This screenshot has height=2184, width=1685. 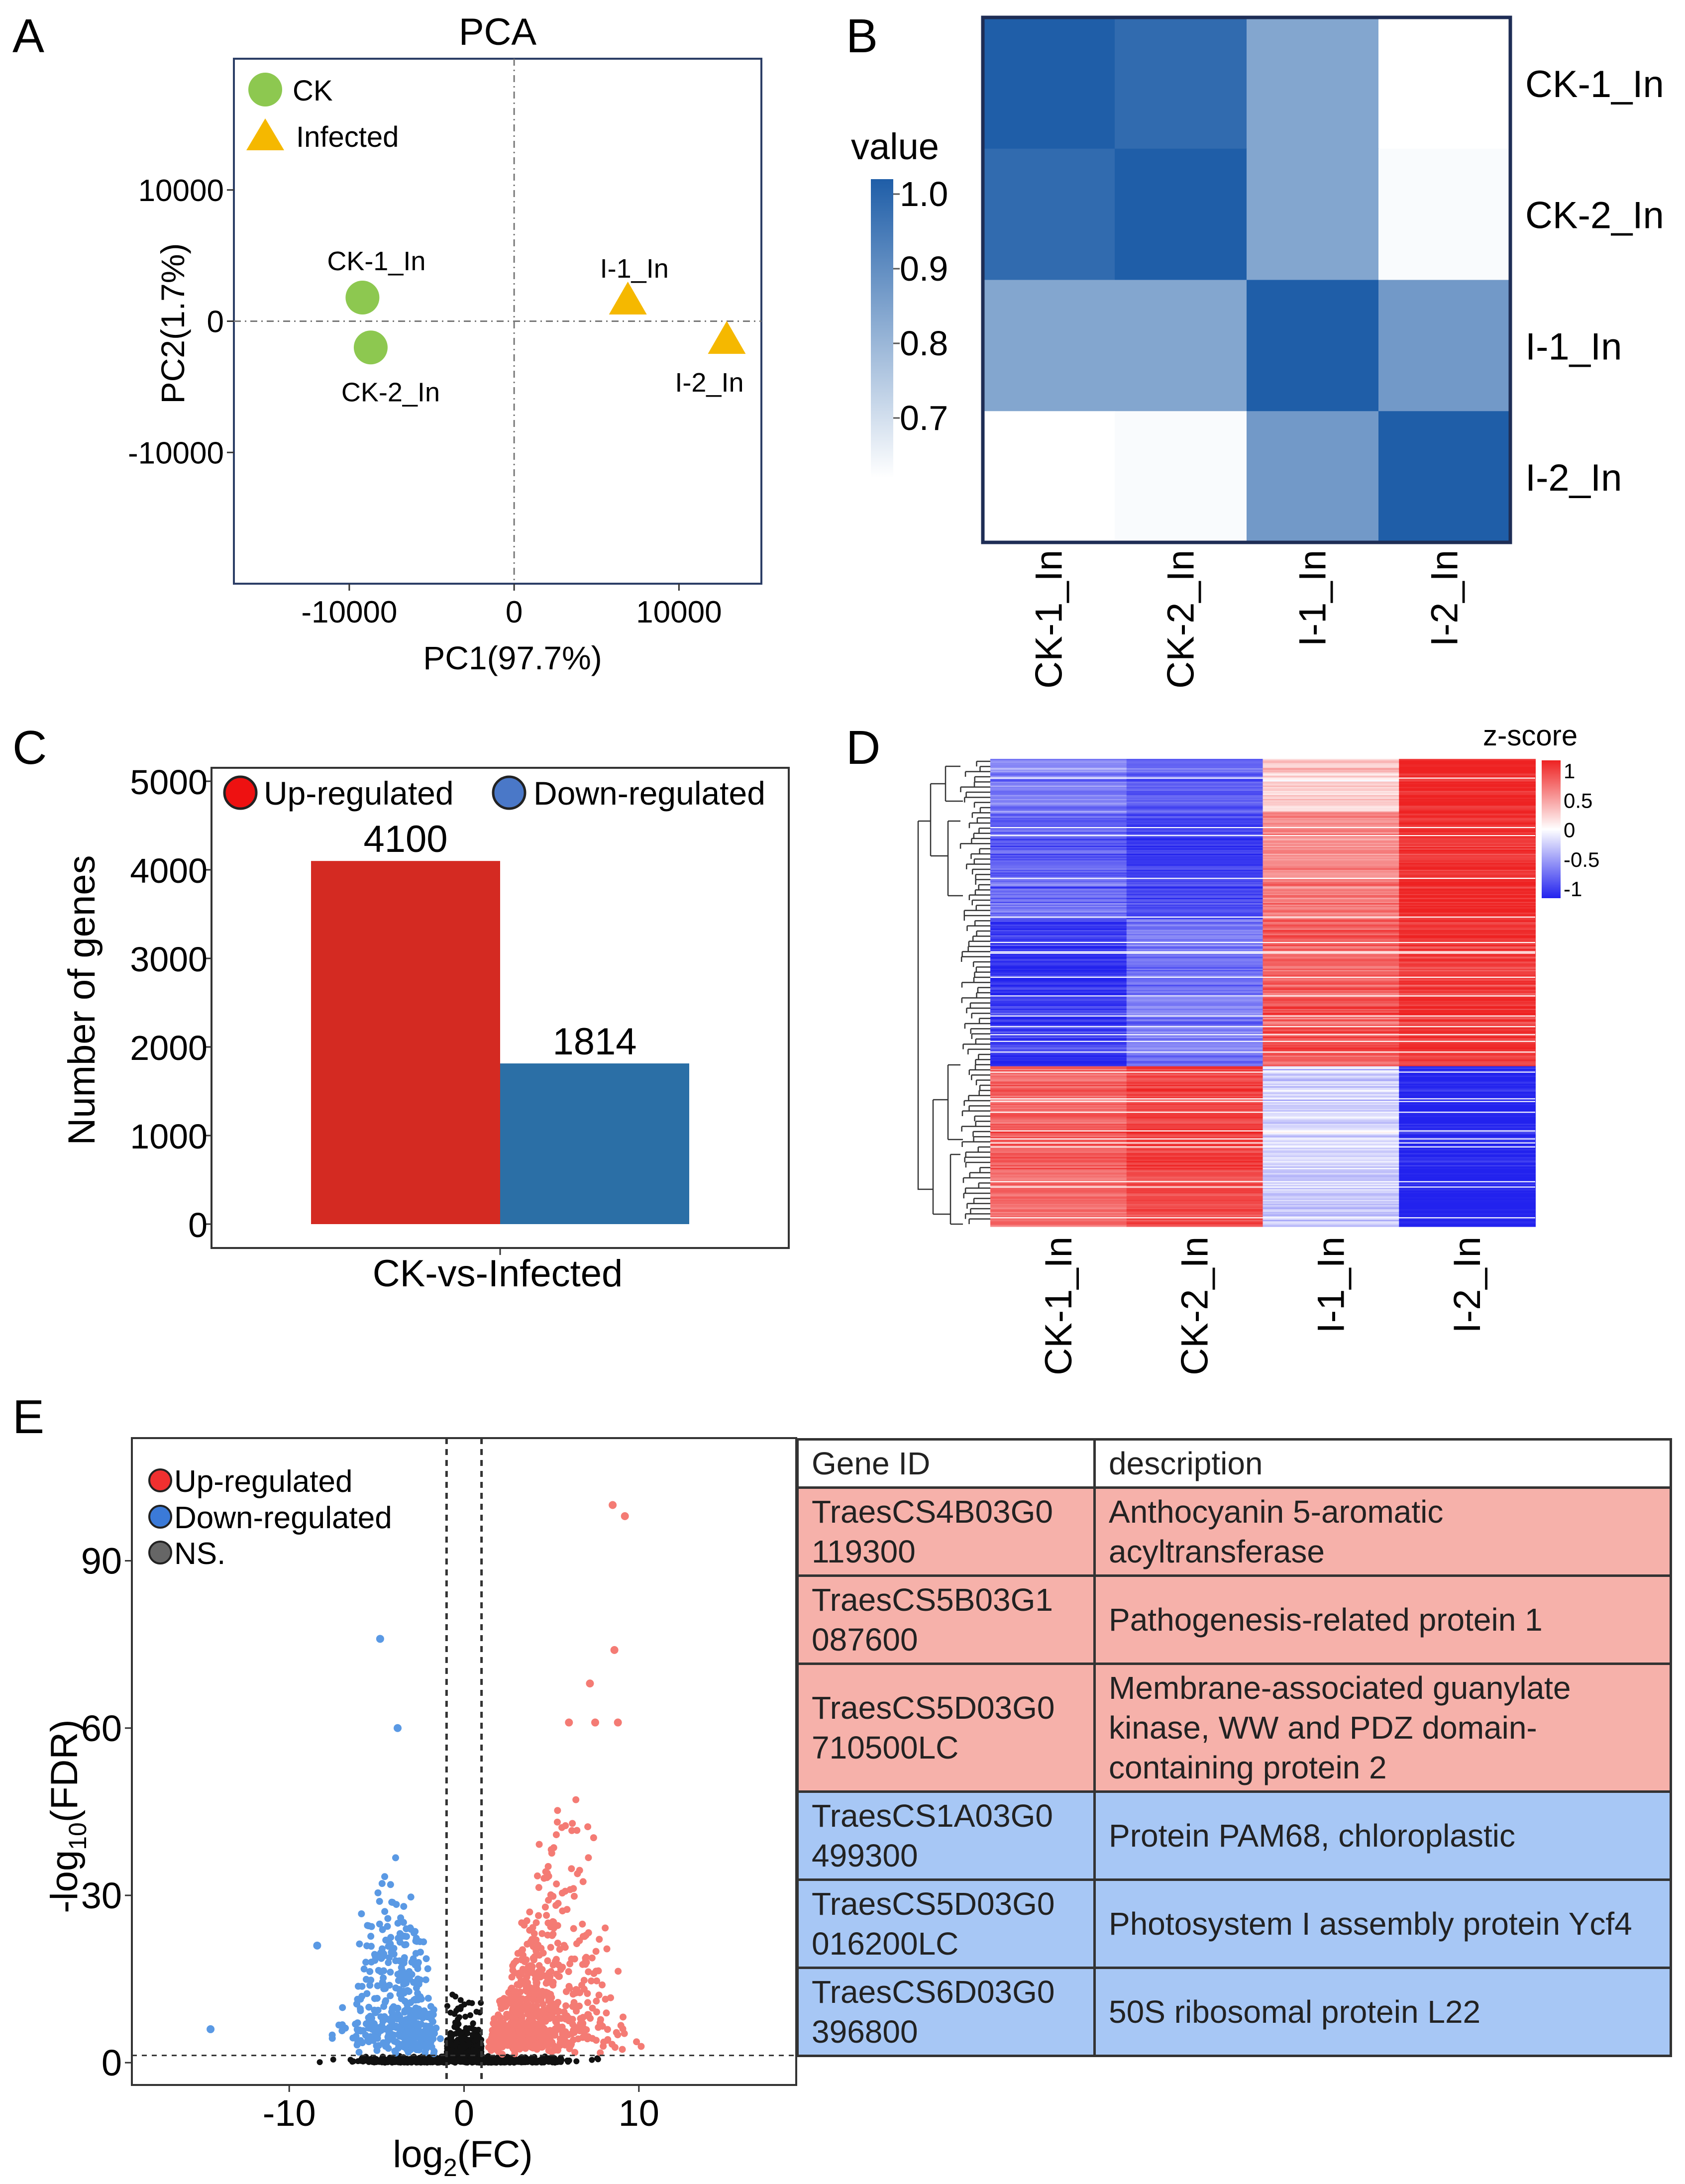 I want to click on correlation-col-label: I-1_In, so click(x=1313, y=598).